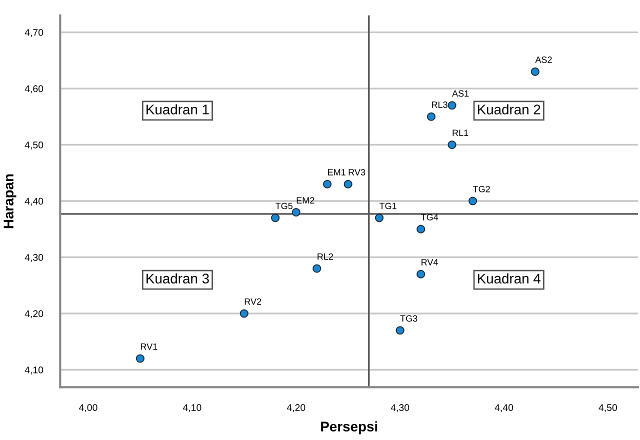 The width and height of the screenshot is (640, 440). I want to click on annotation: AS2, so click(543, 59).